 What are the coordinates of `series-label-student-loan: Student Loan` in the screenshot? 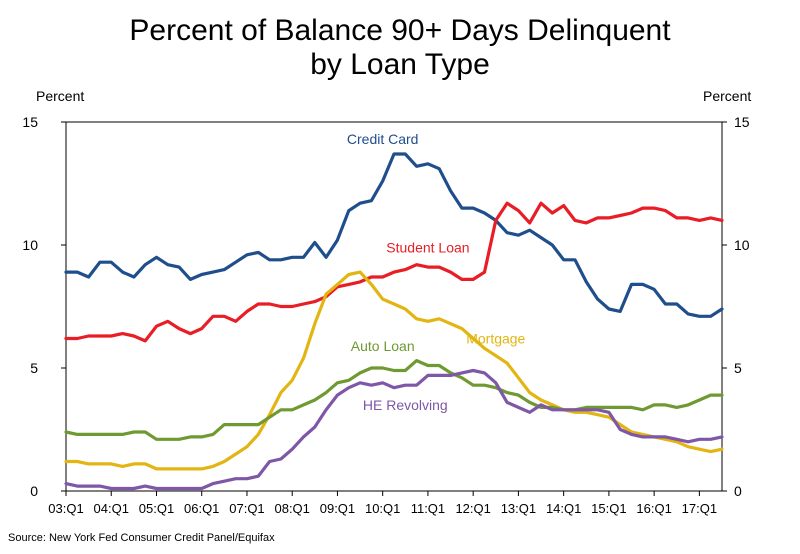 It's located at (427, 247).